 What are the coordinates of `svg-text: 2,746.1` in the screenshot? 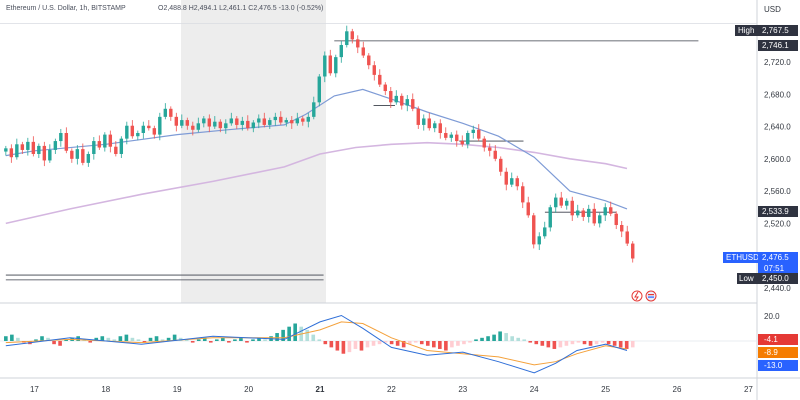 It's located at (775, 45).